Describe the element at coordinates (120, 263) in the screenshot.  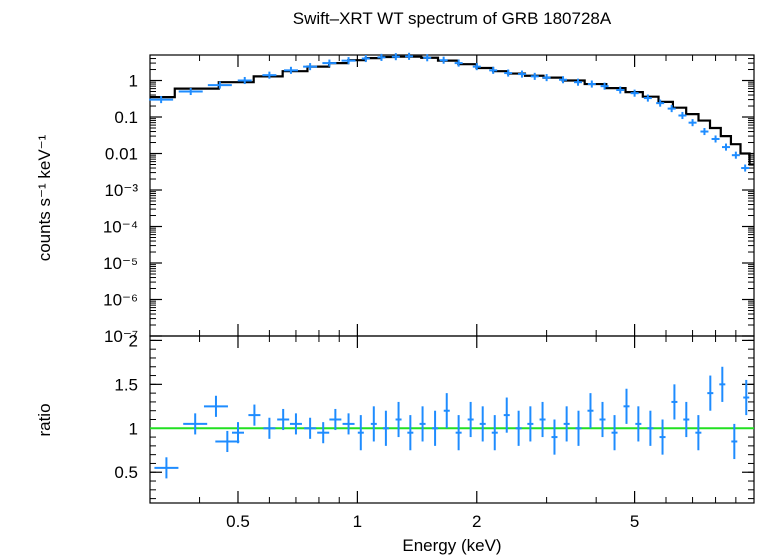
I see `ytick-label: 10⁻⁵` at that location.